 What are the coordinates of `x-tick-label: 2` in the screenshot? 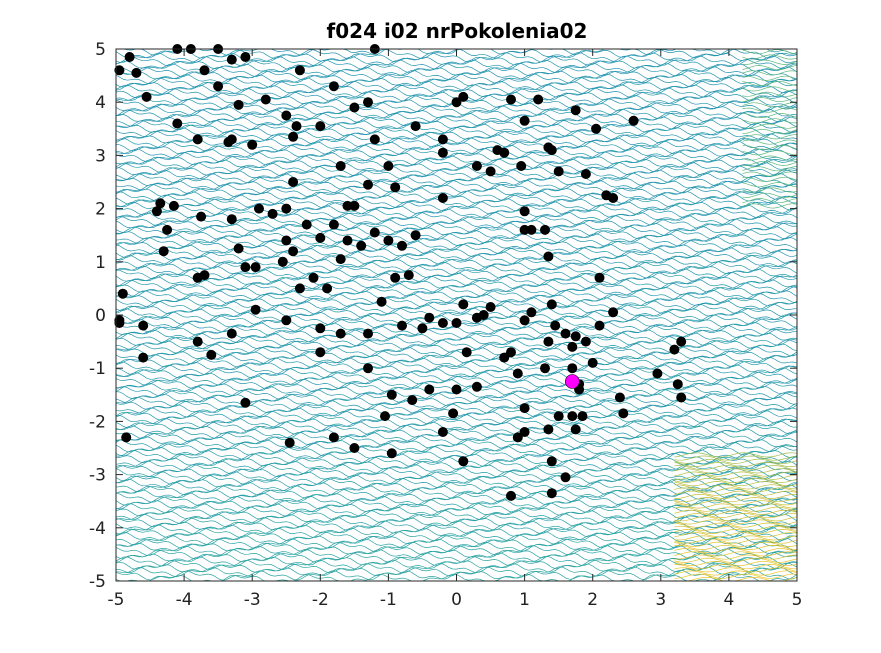 It's located at (592, 600).